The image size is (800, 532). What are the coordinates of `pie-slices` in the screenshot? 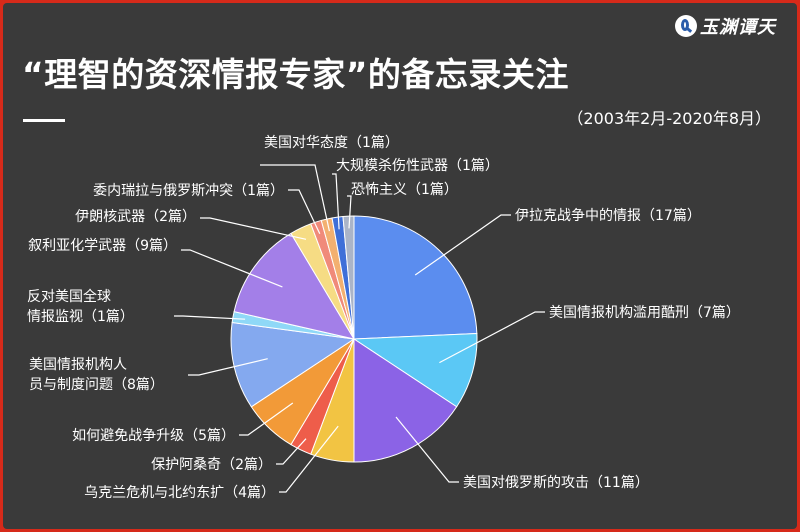 It's located at (354, 339).